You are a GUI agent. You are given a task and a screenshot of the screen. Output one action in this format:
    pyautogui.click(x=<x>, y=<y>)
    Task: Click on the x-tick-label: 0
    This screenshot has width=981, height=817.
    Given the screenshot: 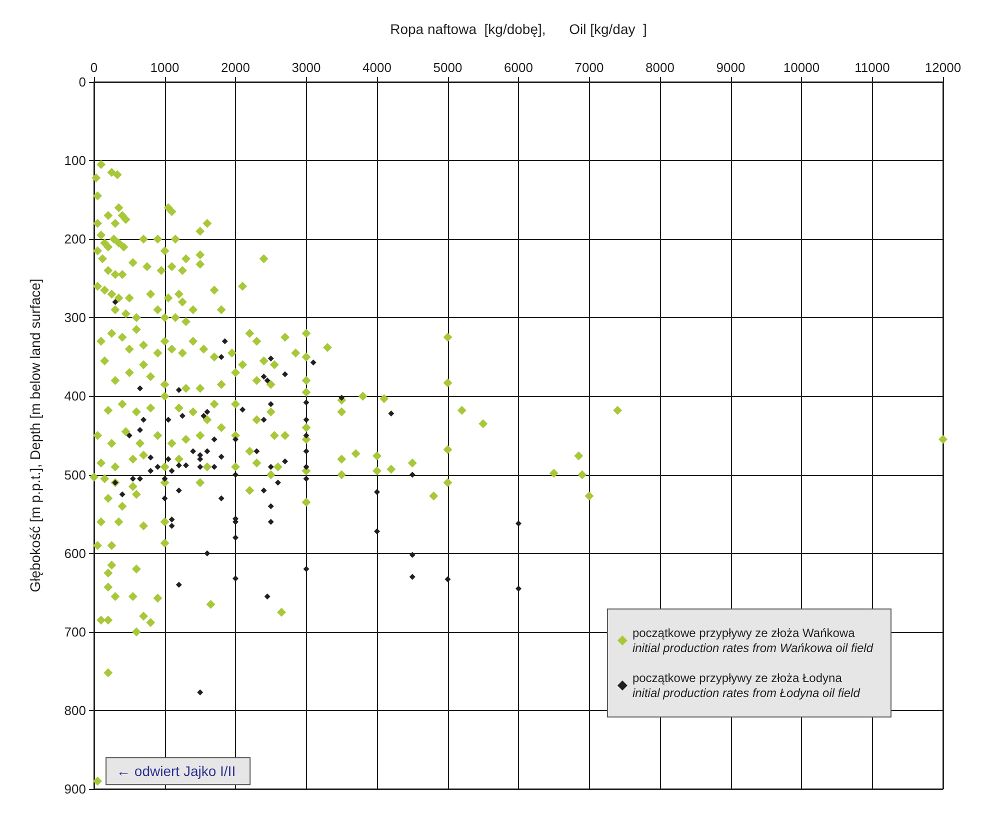 What is the action you would take?
    pyautogui.click(x=94, y=67)
    